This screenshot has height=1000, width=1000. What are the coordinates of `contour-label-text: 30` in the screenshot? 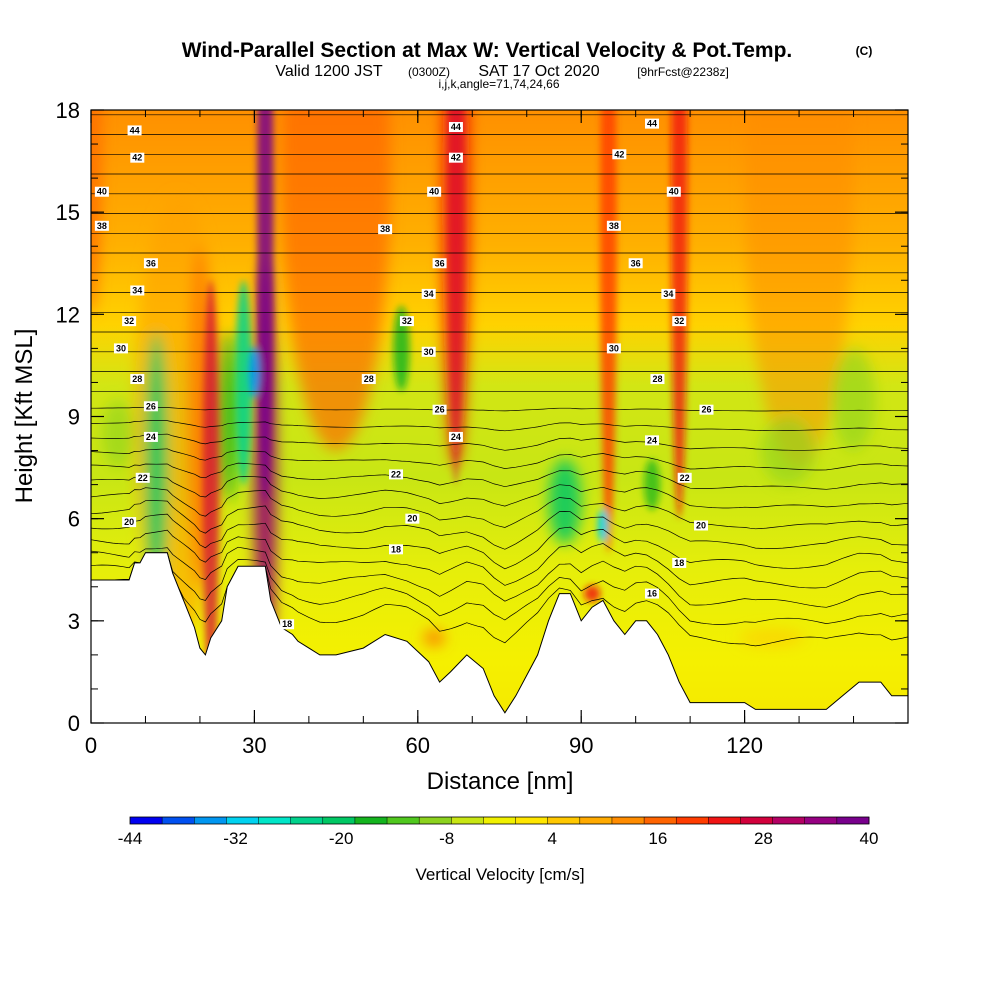 It's located at (429, 352).